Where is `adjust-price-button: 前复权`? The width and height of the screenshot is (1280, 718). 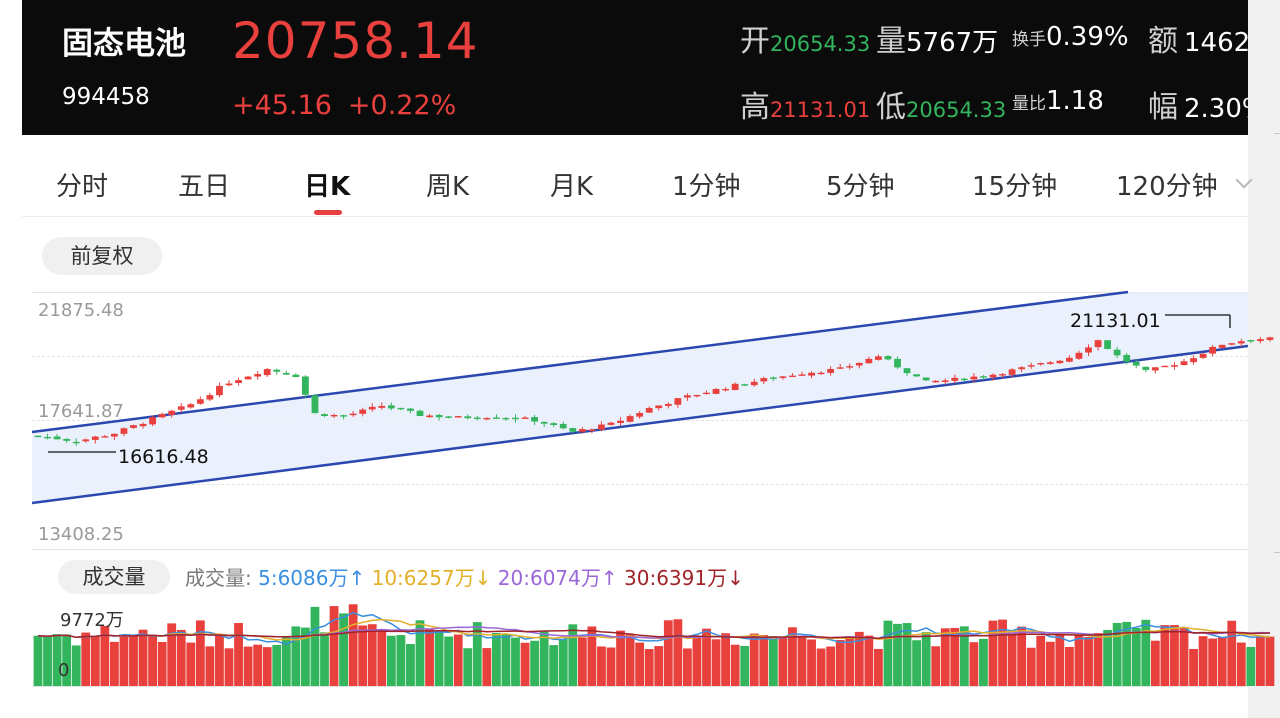
adjust-price-button: 前复权 is located at coordinates (102, 256).